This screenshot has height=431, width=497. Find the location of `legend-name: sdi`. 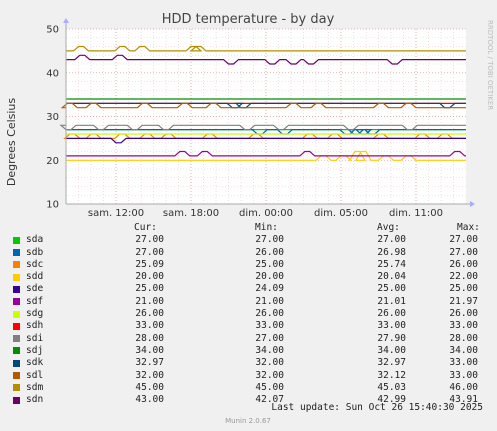

legend-name: sdi is located at coordinates (35, 338).